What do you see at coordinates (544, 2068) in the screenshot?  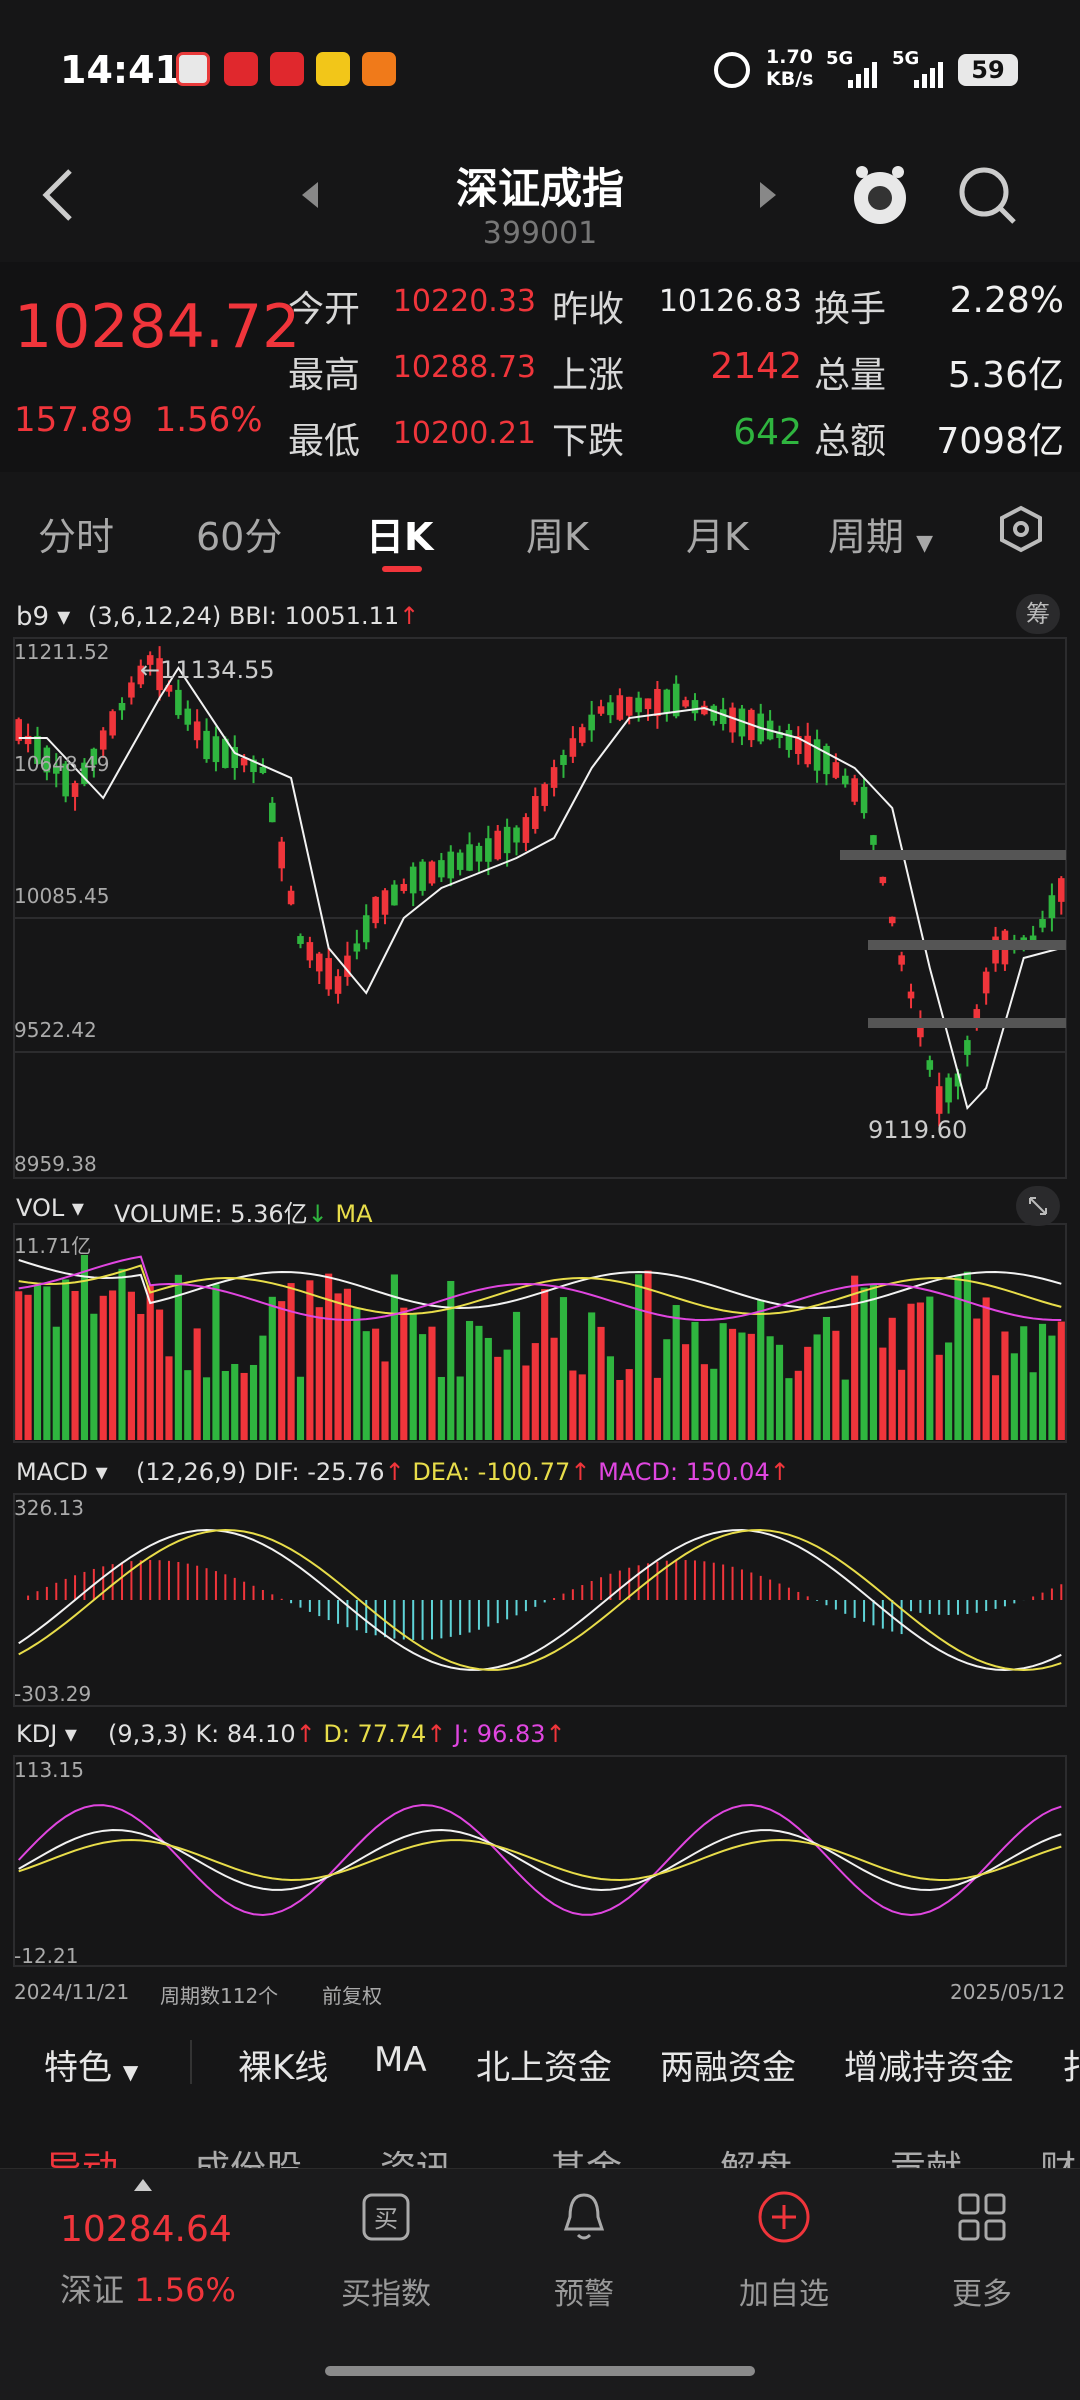 I see `tab-northbound: 北上资金` at bounding box center [544, 2068].